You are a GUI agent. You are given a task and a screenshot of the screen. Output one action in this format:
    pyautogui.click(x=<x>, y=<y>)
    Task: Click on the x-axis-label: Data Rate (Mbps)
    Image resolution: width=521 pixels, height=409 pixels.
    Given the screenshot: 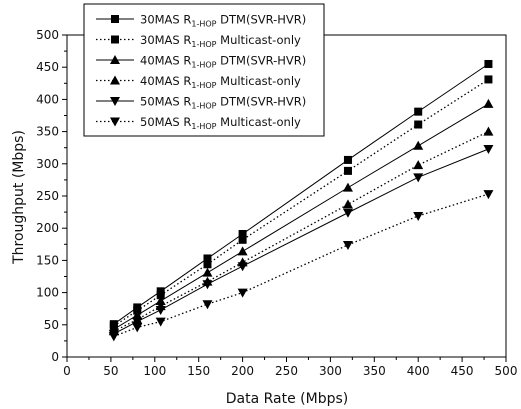 What is the action you would take?
    pyautogui.click(x=287, y=399)
    